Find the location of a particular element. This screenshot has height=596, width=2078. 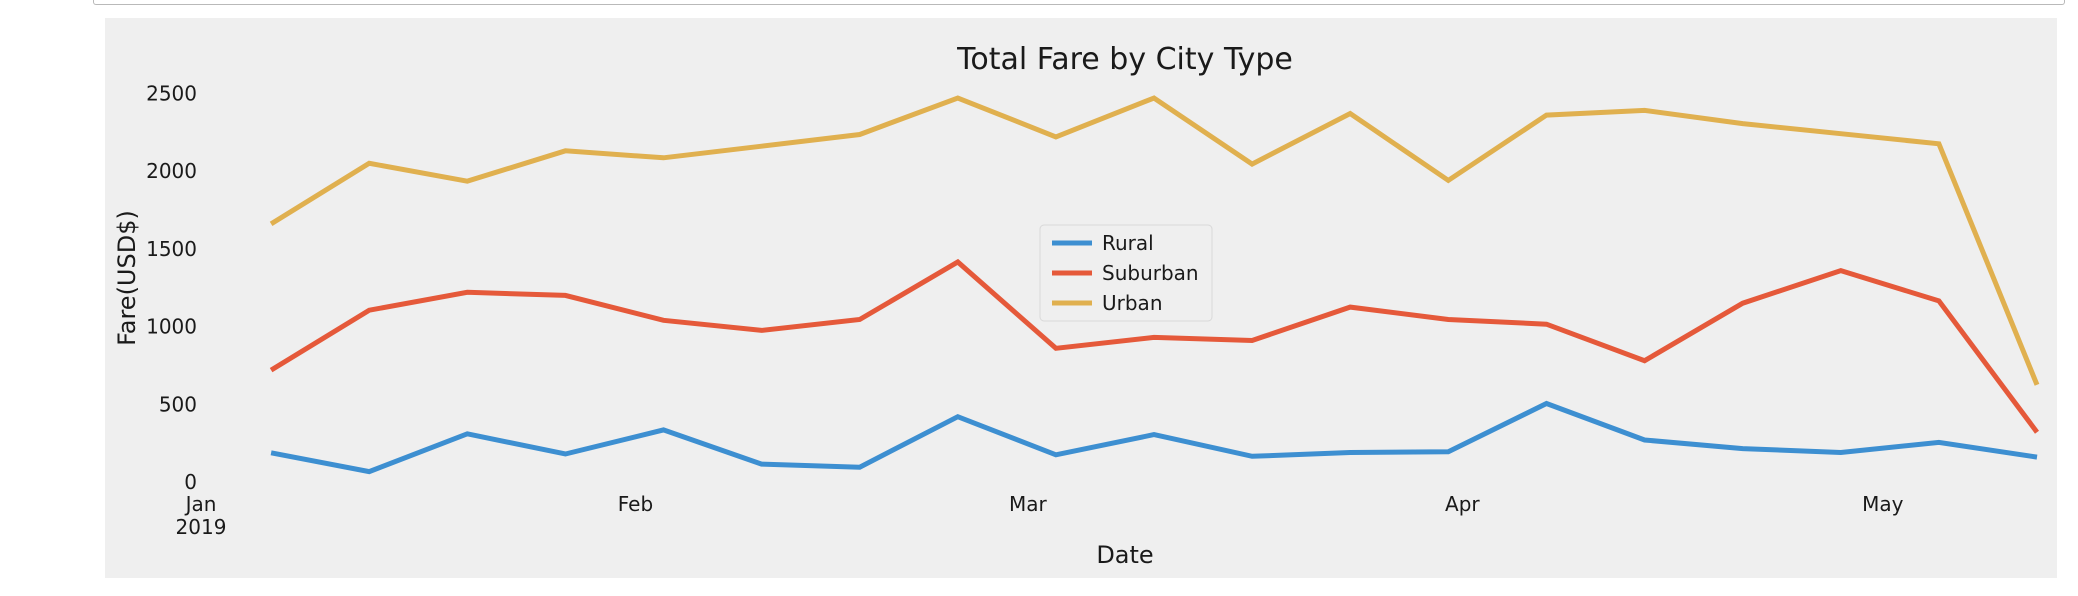

series-line-rural is located at coordinates (1154, 437).